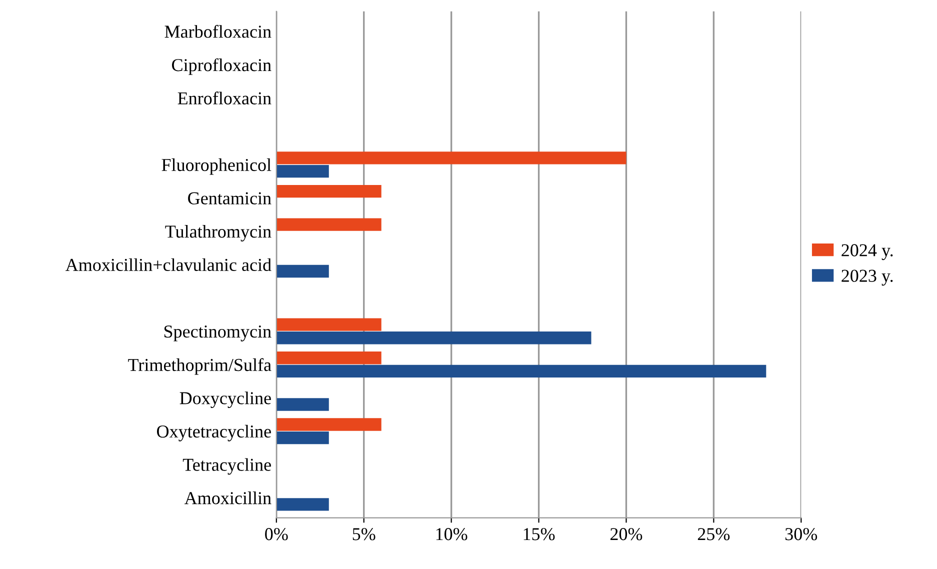 Image resolution: width=937 pixels, height=569 pixels. Describe the element at coordinates (226, 466) in the screenshot. I see `y-tick-label: Tetracycline` at that location.